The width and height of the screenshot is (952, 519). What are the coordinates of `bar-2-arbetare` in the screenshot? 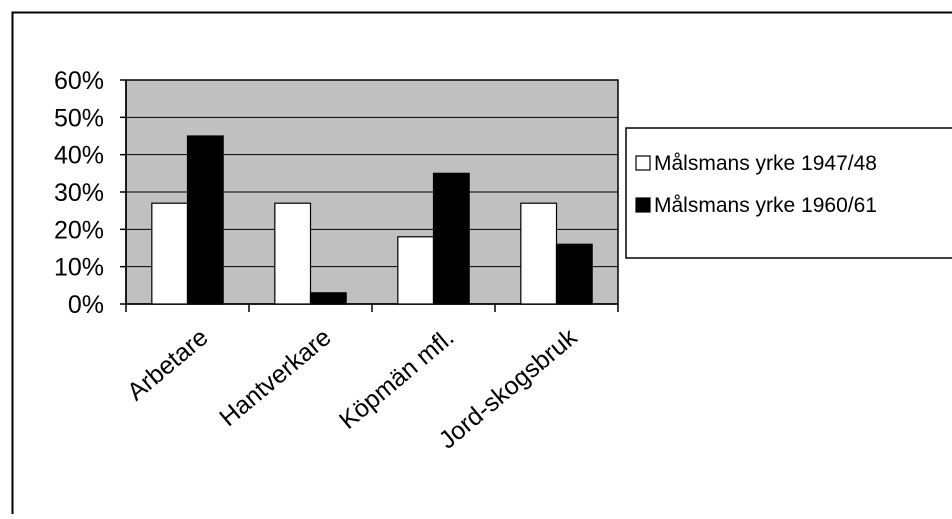 It's located at (206, 220).